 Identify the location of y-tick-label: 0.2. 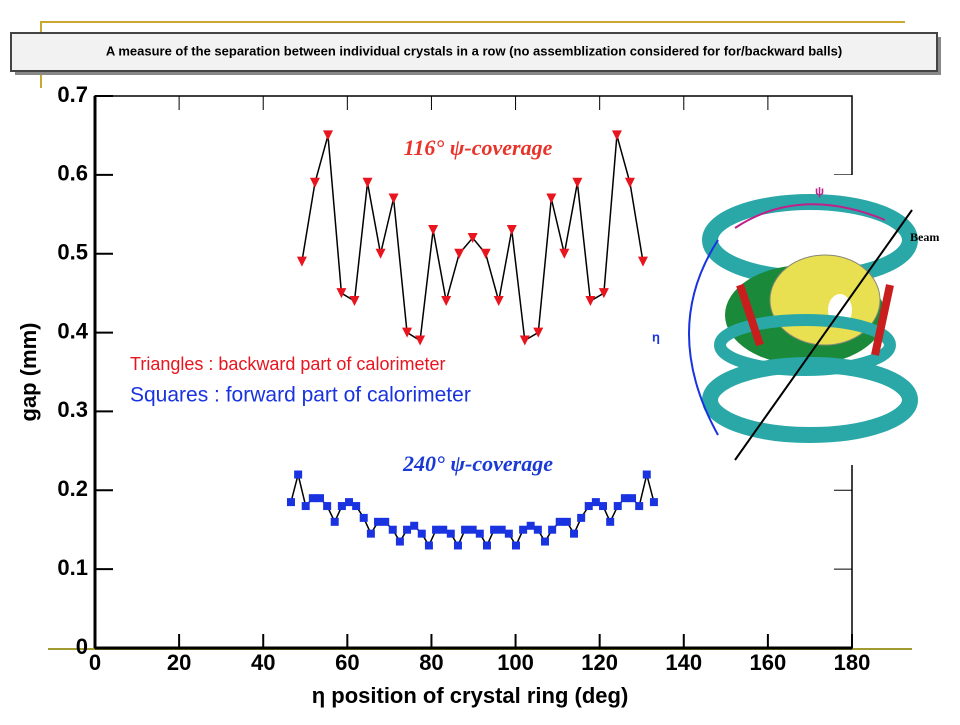
(72, 488).